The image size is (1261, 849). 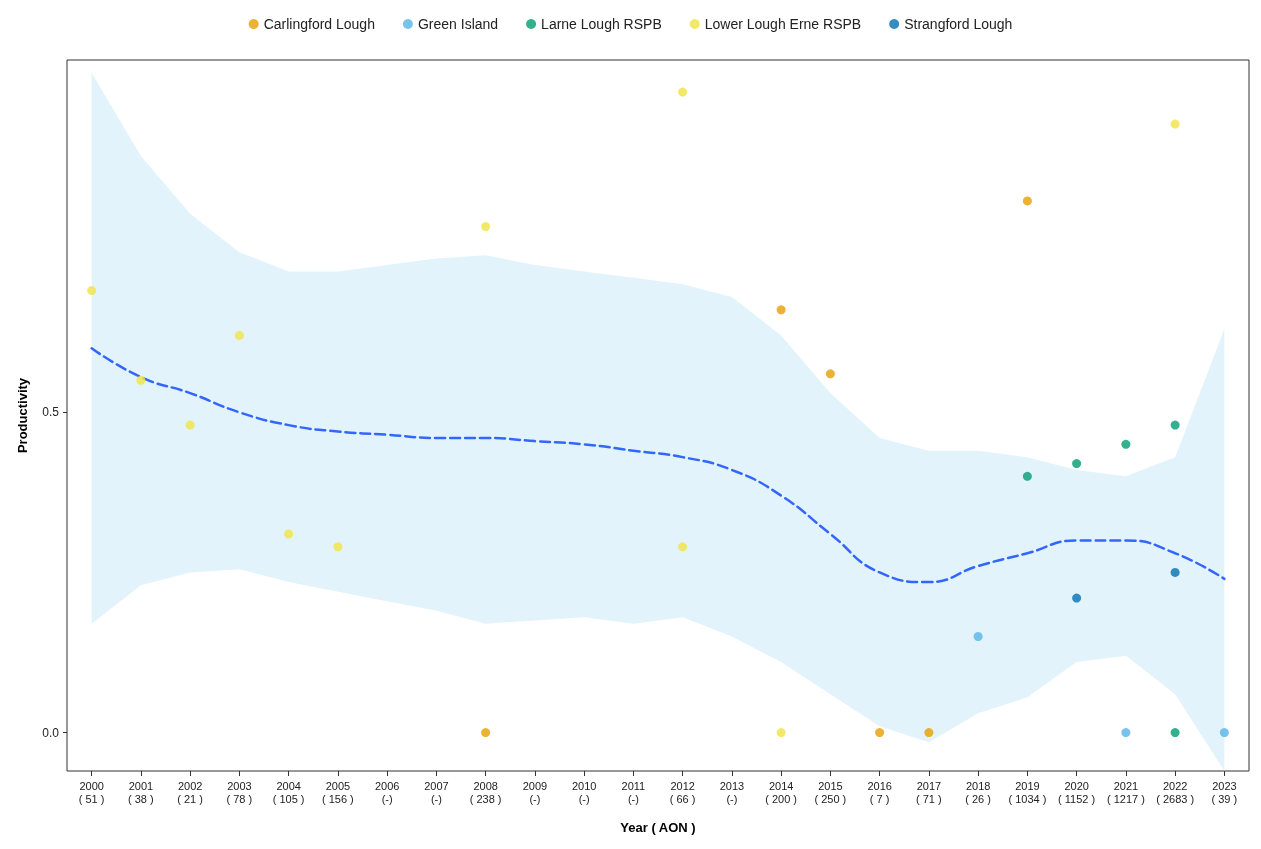 I want to click on x-tick-label: 2013 (-), so click(x=732, y=792).